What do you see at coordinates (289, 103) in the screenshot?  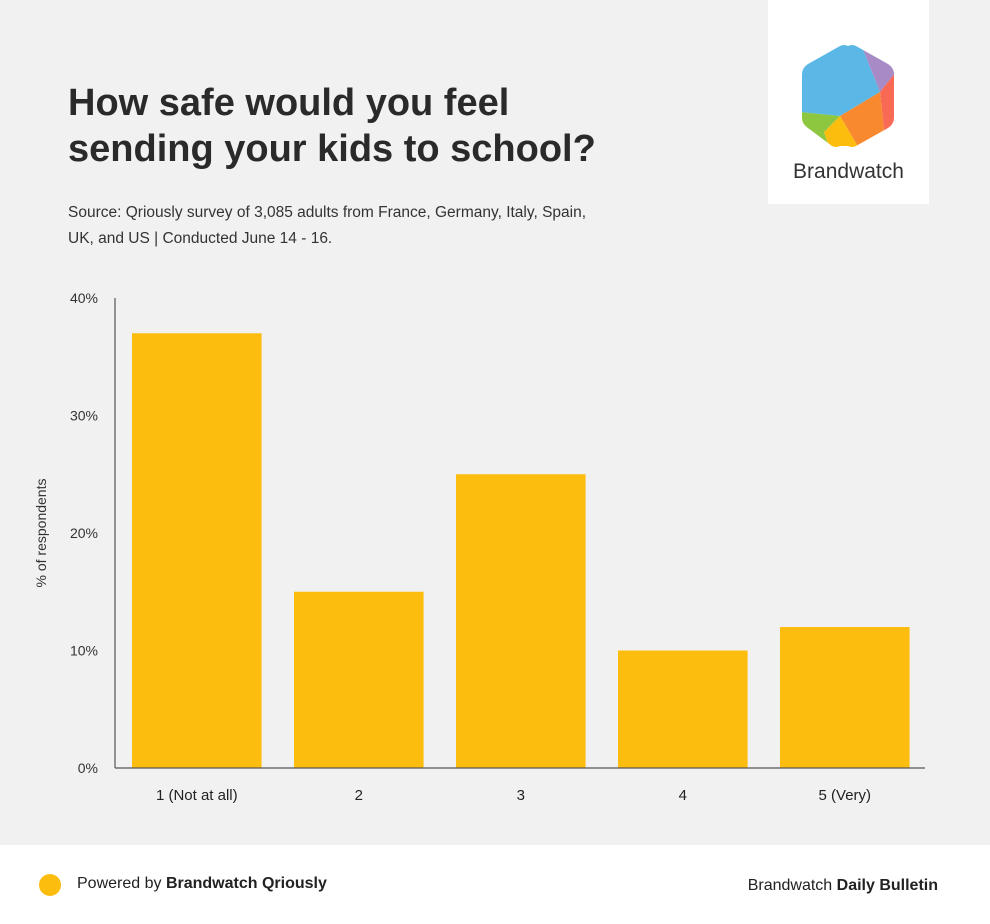 I see `title-line-1: How safe would you feel` at bounding box center [289, 103].